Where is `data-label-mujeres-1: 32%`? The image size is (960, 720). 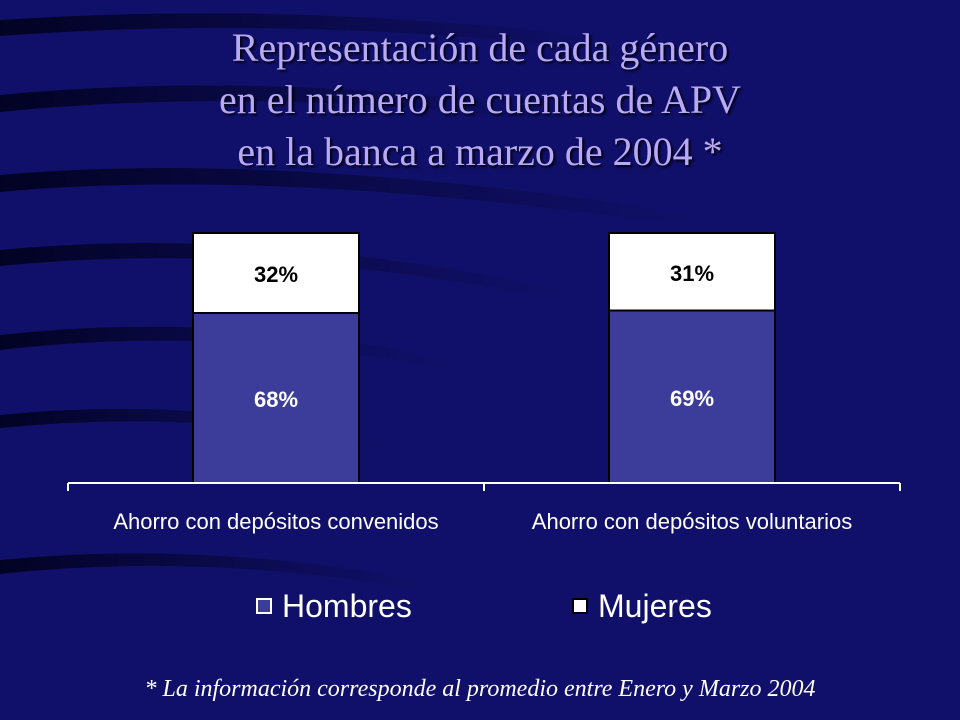 data-label-mujeres-1: 32% is located at coordinates (276, 274).